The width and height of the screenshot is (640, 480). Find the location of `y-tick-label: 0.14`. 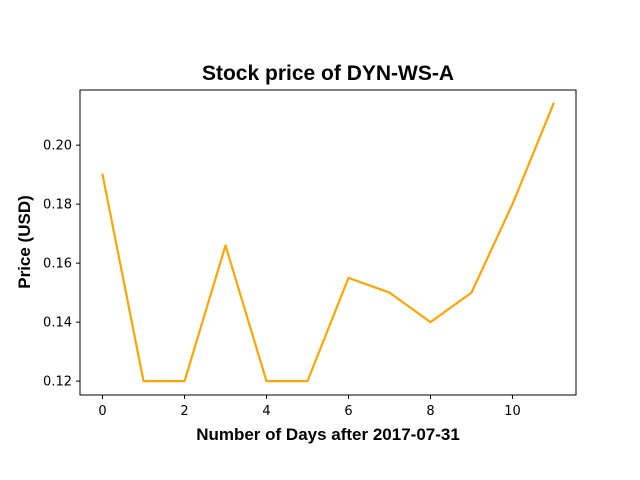

y-tick-label: 0.14 is located at coordinates (57, 323).